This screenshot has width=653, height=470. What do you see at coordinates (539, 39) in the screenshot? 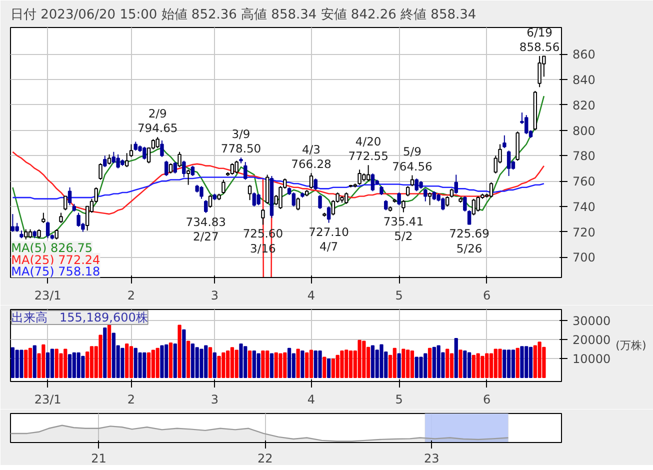
I see `annotation: 6/19 858.56` at bounding box center [539, 39].